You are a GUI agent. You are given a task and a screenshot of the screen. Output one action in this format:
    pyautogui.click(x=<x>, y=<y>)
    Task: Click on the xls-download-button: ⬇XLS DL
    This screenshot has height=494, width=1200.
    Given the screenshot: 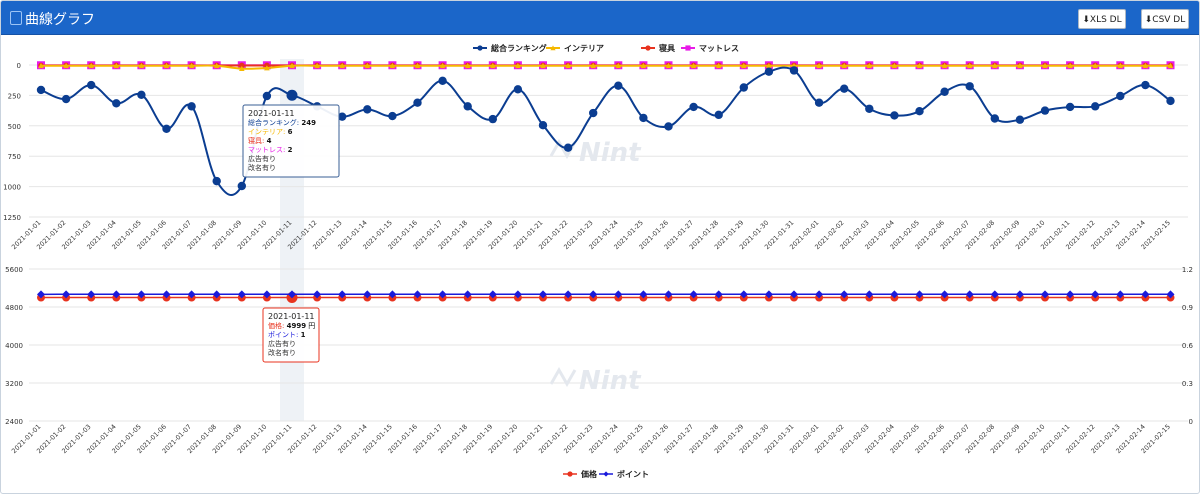 What is the action you would take?
    pyautogui.click(x=1102, y=19)
    